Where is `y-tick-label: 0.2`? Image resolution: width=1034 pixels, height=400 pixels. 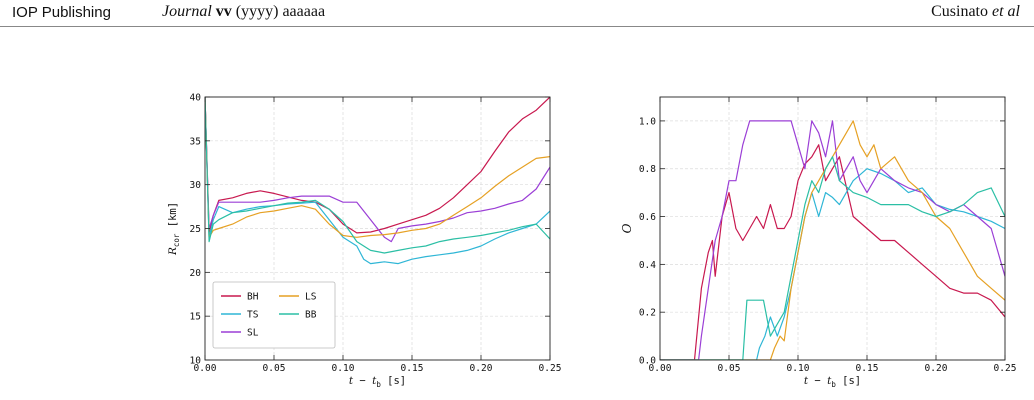
y-tick-label: 0.2 is located at coordinates (647, 313).